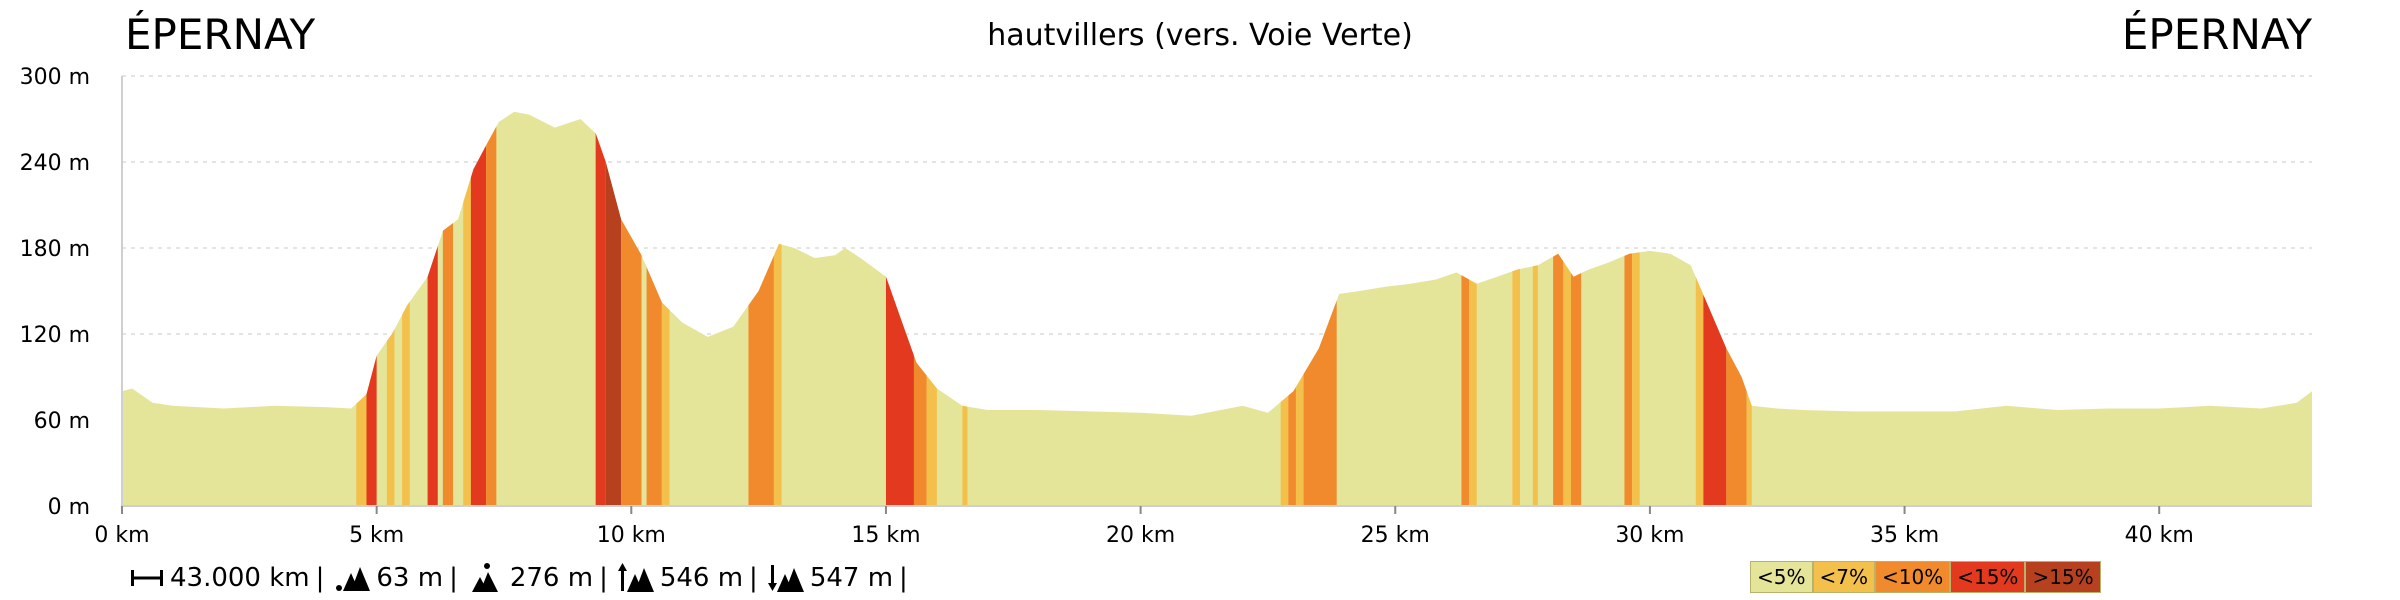  I want to click on y-tick-label: 120 m, so click(55, 335).